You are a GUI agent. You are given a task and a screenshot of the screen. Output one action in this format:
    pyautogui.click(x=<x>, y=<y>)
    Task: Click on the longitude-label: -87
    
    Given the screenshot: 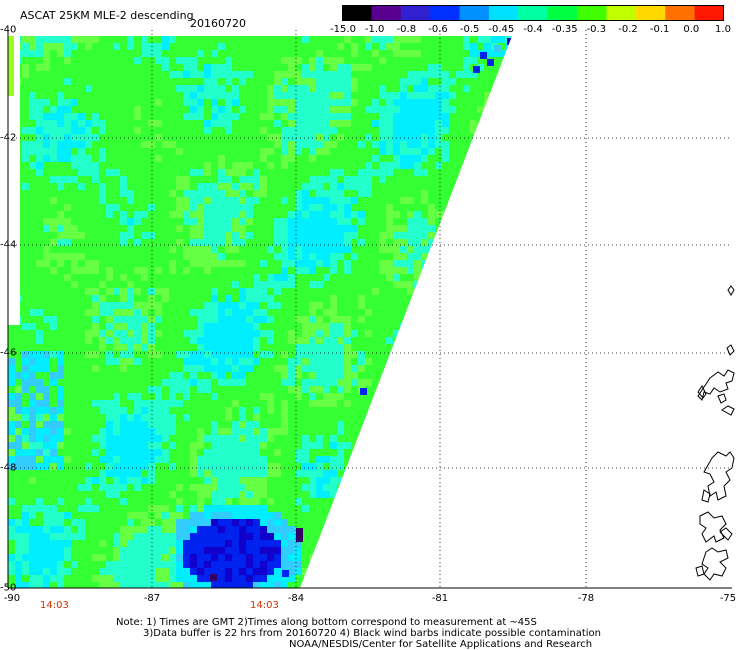 What is the action you would take?
    pyautogui.click(x=152, y=598)
    